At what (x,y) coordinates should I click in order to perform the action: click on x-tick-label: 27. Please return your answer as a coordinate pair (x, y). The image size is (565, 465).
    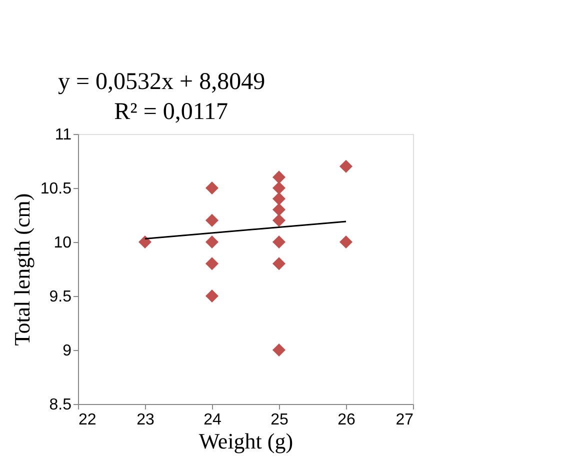
    Looking at the image, I should click on (405, 420).